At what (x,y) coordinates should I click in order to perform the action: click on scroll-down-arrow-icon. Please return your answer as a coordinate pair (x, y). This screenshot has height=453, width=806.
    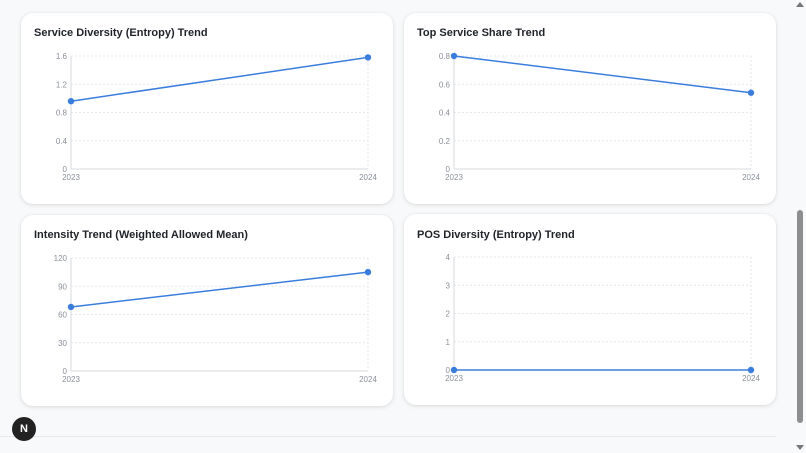
    Looking at the image, I should click on (800, 447).